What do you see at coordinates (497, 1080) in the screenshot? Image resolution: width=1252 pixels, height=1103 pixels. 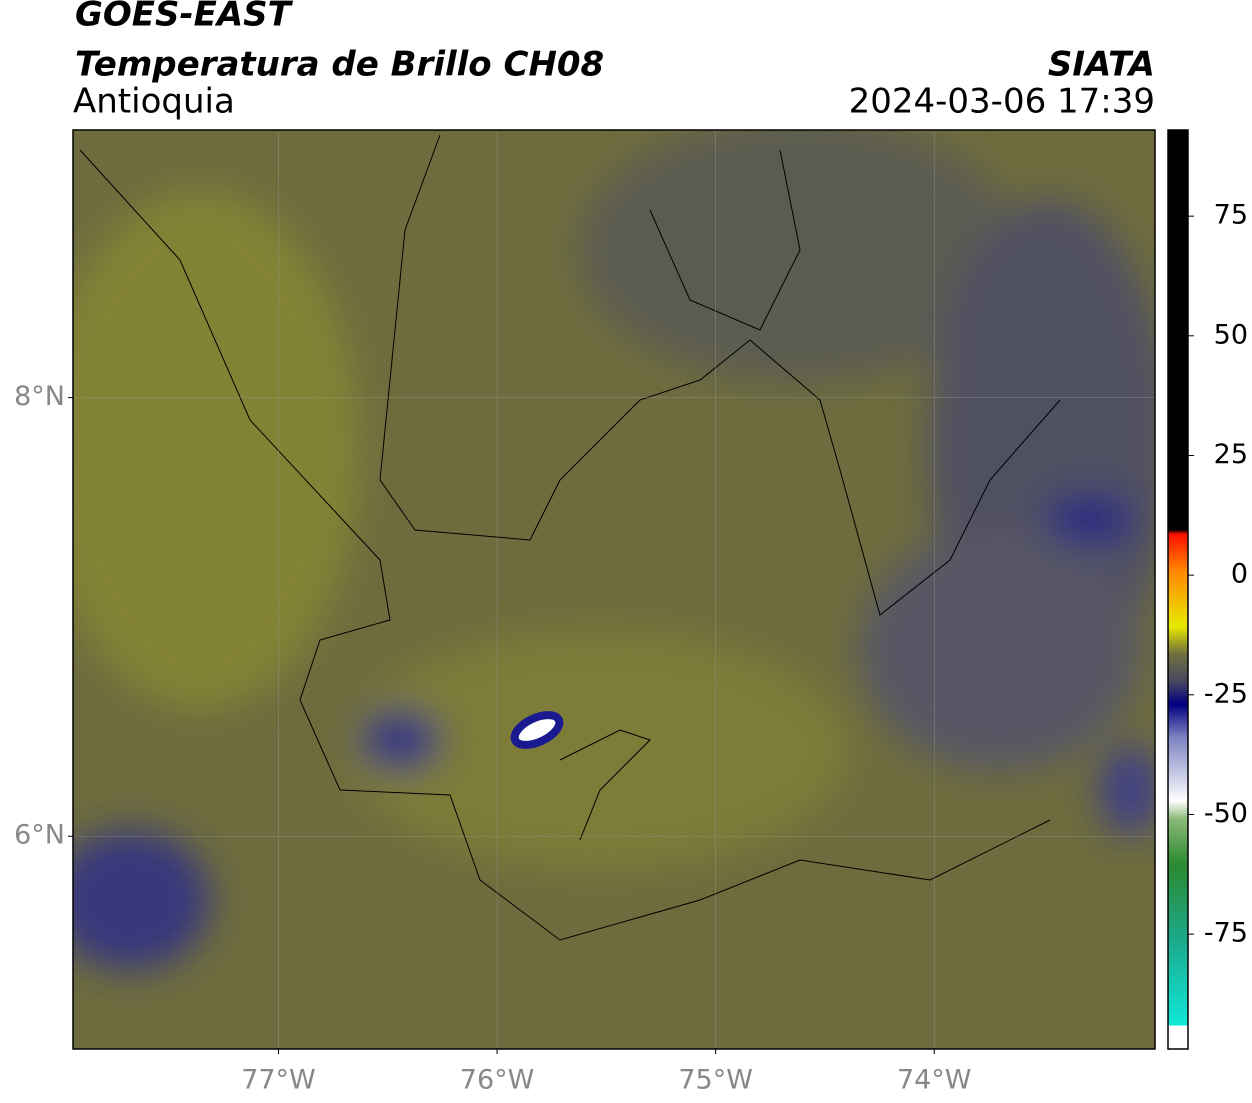 I see `x-tick-label: 76°W` at bounding box center [497, 1080].